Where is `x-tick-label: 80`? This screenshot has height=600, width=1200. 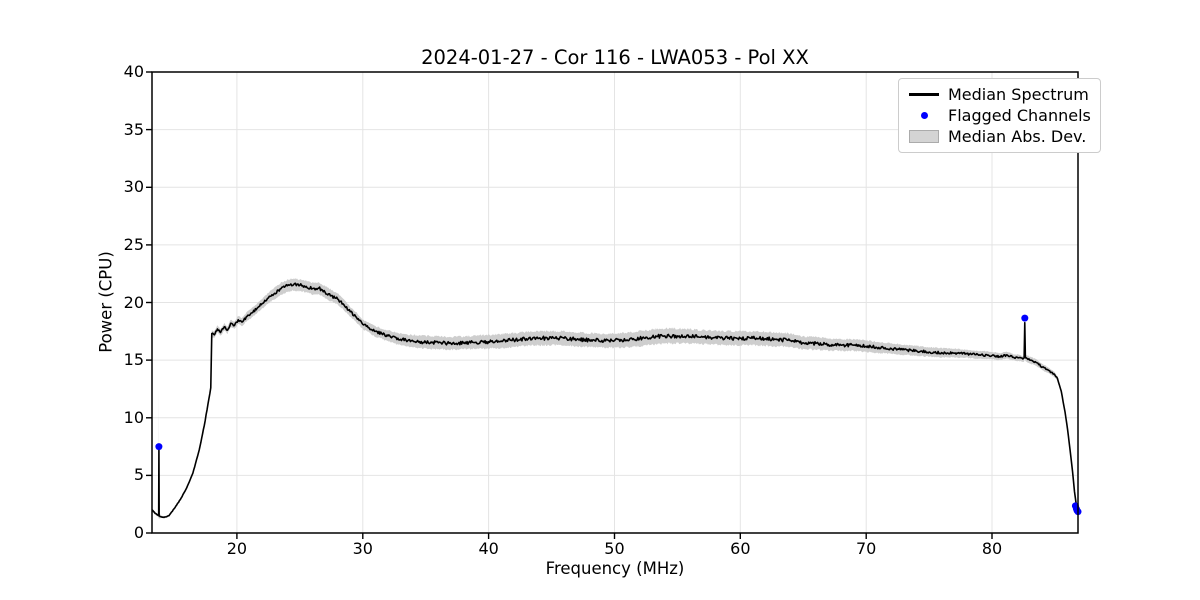 x-tick-label: 80 is located at coordinates (992, 548).